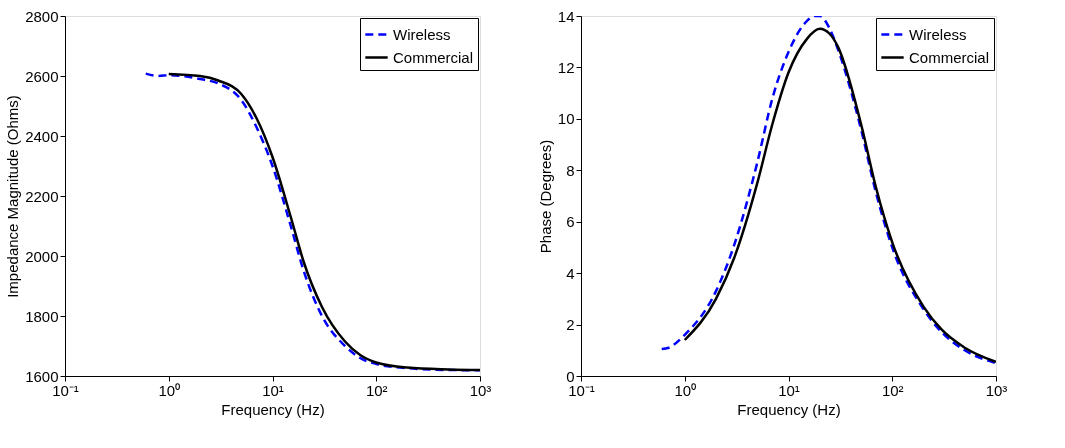  What do you see at coordinates (566, 16) in the screenshot?
I see `y-tick-label: 14` at bounding box center [566, 16].